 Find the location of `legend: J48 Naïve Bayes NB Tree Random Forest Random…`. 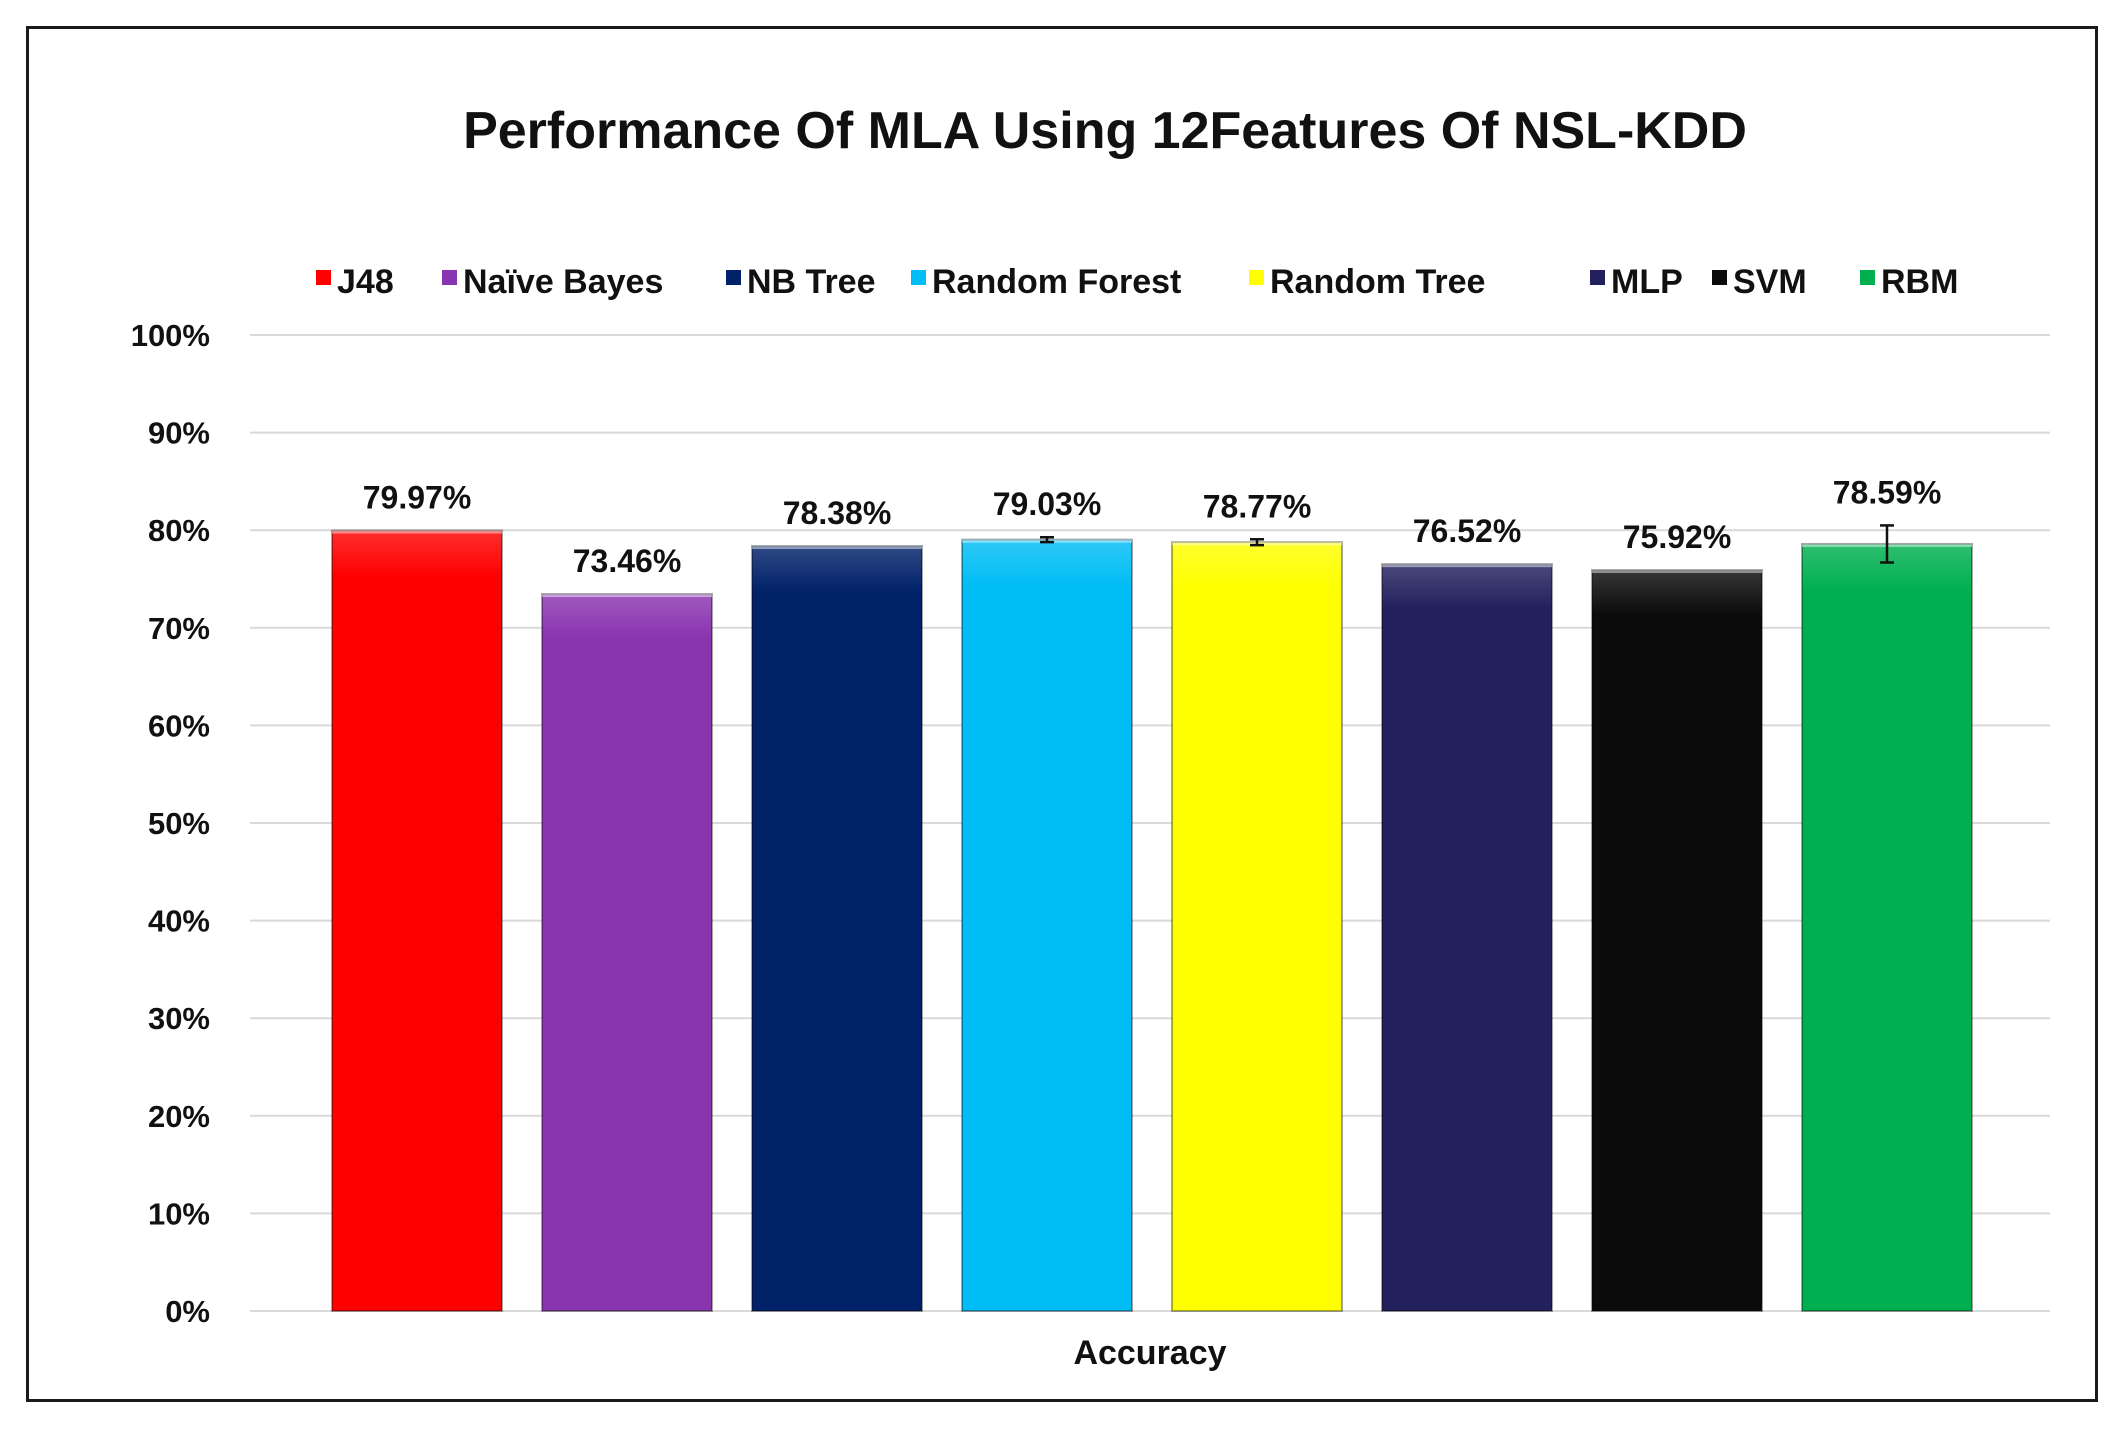

legend: J48 Naïve Bayes NB Tree Random Forest Random… is located at coordinates (1137, 282).